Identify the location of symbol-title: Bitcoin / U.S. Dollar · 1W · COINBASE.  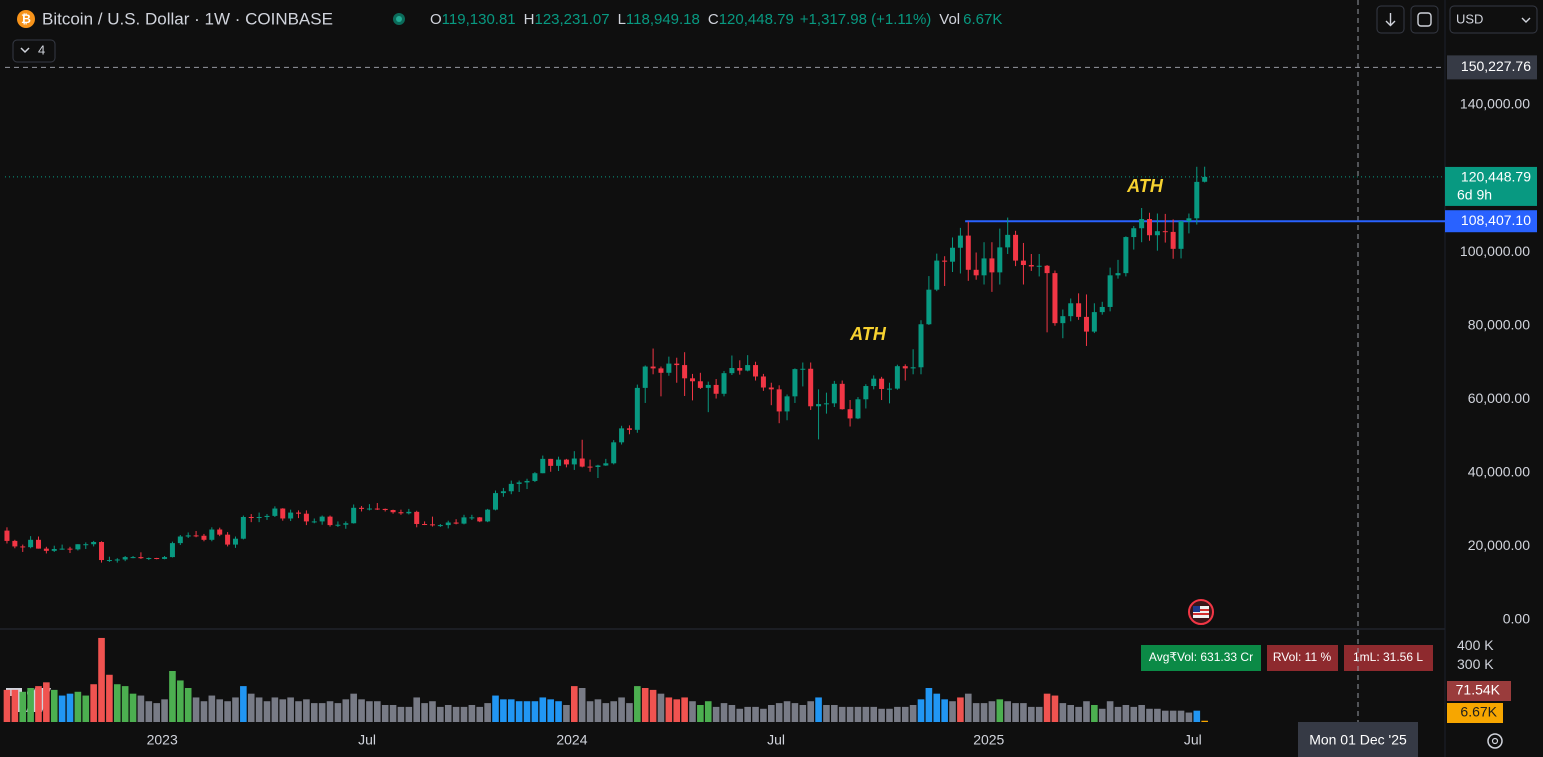
(187, 18).